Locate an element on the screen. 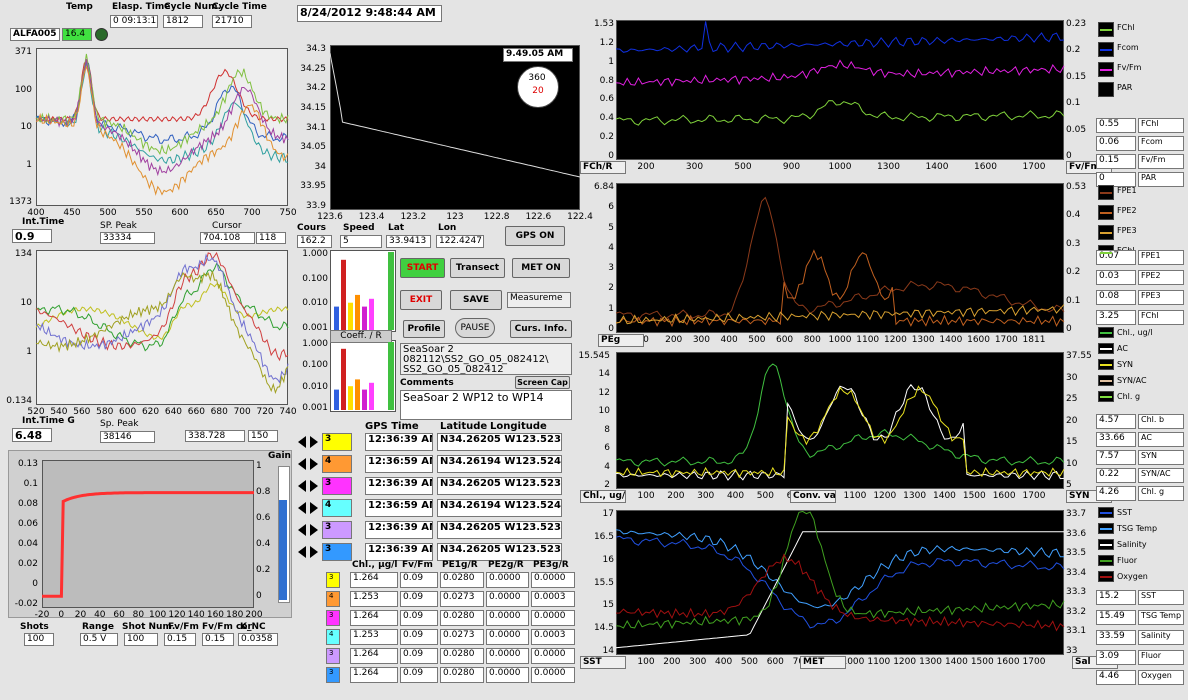  series-plot is located at coordinates (840, 258).